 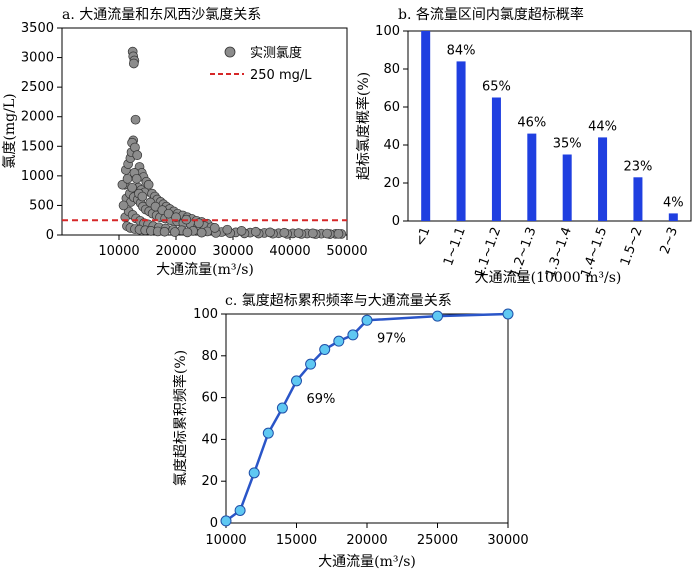 I want to click on cumulative-frequency-line, so click(x=367, y=417).